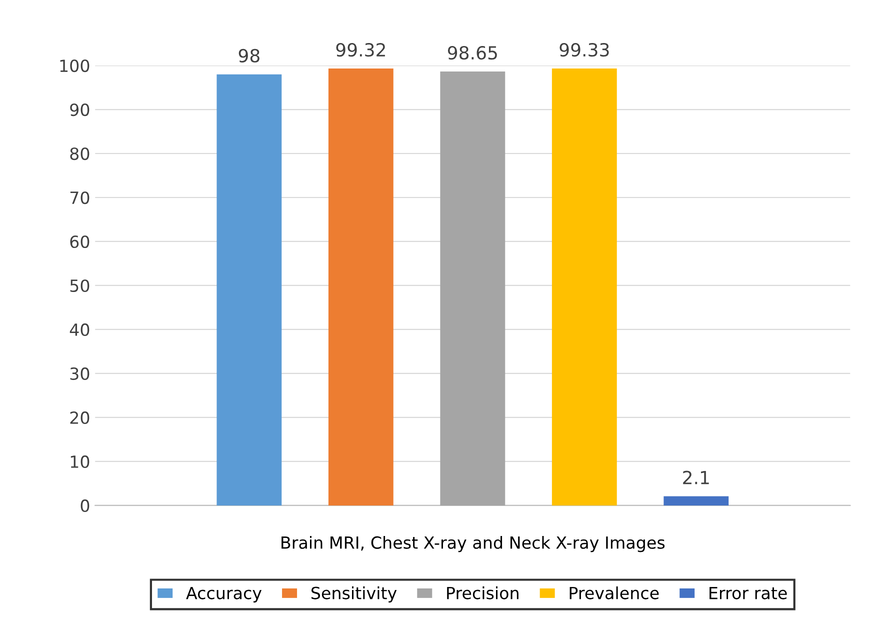 The height and width of the screenshot is (624, 881). What do you see at coordinates (80, 373) in the screenshot?
I see `y-tick-label: 30` at bounding box center [80, 373].